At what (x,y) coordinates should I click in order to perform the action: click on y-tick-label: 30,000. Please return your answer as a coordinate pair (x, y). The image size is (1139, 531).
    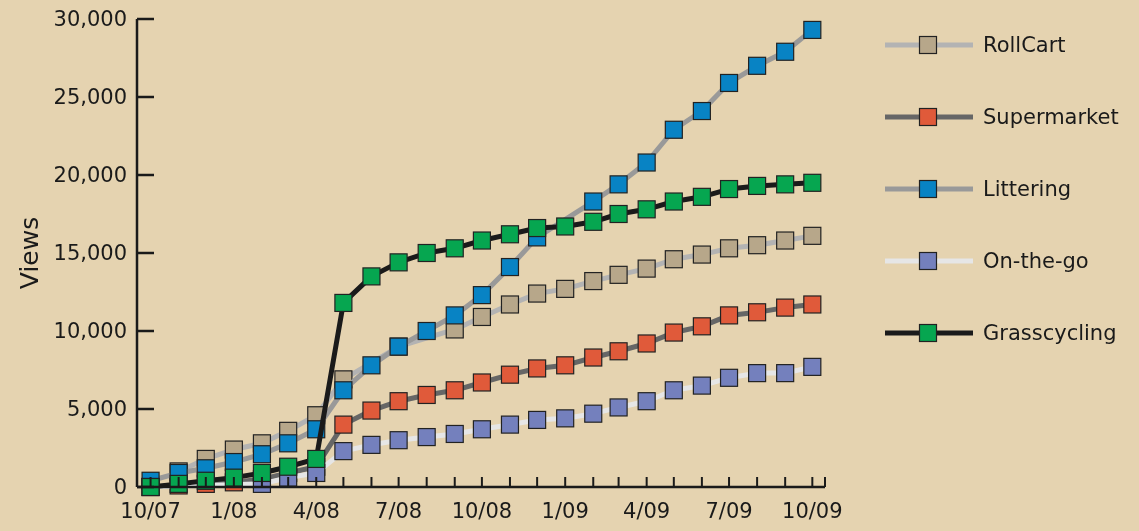
    Looking at the image, I should click on (90, 19).